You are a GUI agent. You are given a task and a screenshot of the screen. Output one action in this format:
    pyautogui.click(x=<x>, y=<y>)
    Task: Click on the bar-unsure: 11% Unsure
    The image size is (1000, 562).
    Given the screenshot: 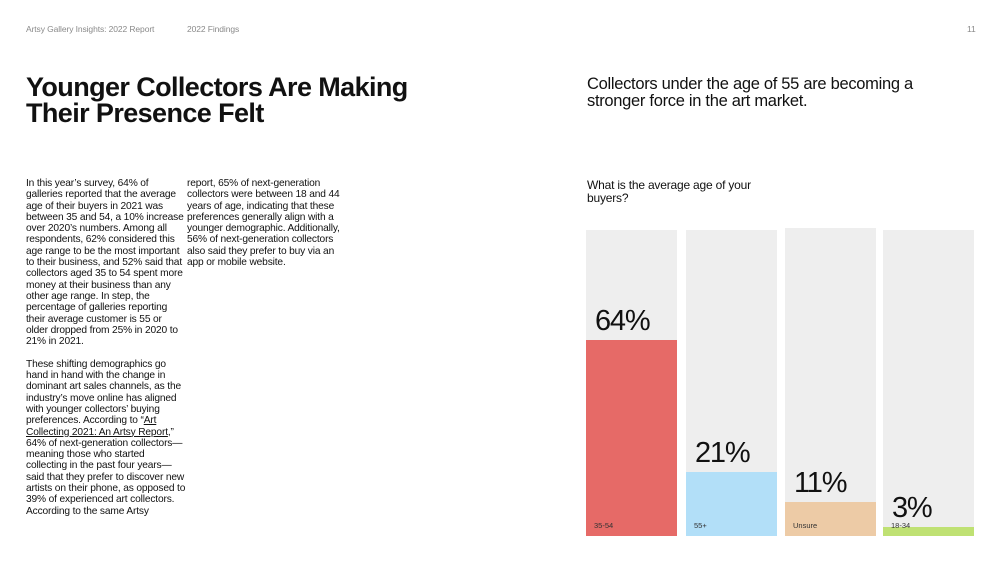 What is the action you would take?
    pyautogui.click(x=830, y=382)
    